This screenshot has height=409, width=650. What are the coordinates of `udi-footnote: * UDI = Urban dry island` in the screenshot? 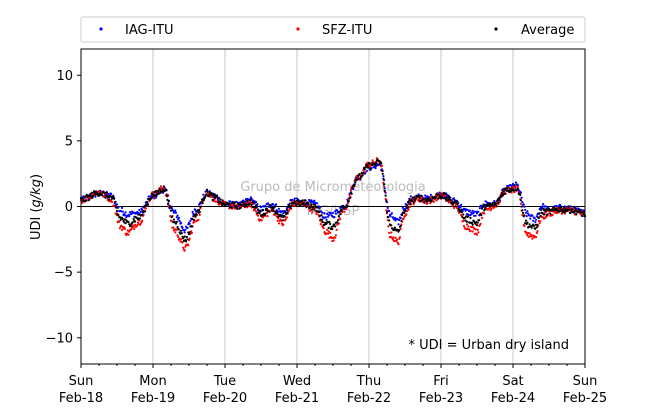 It's located at (489, 345).